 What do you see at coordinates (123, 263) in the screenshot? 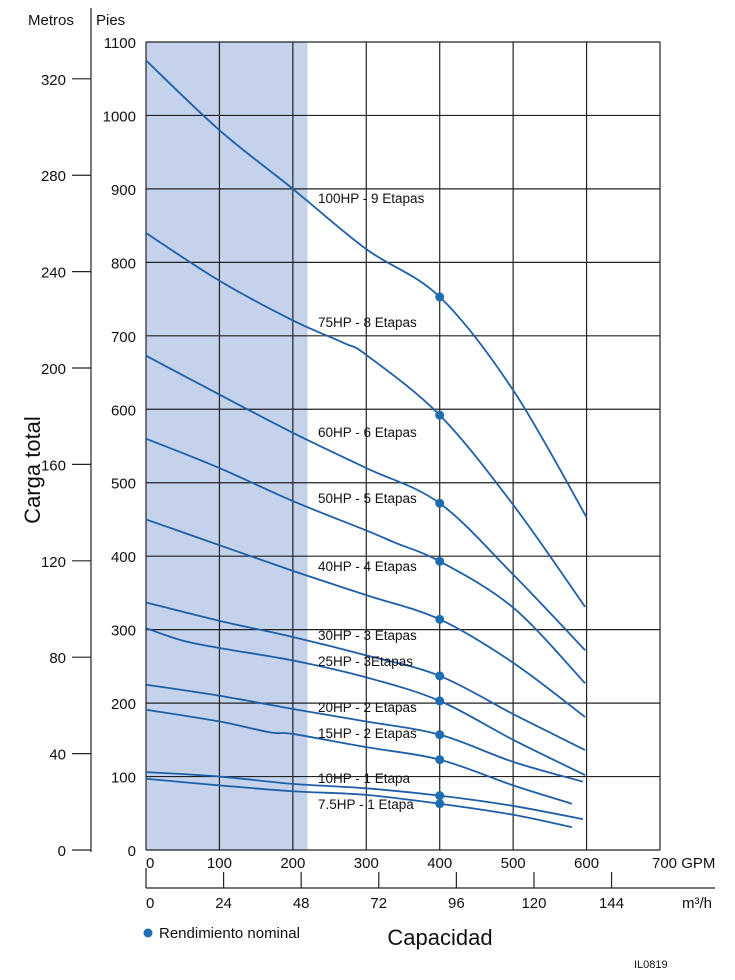
I see `y-tick-label-ft: 800` at bounding box center [123, 263].